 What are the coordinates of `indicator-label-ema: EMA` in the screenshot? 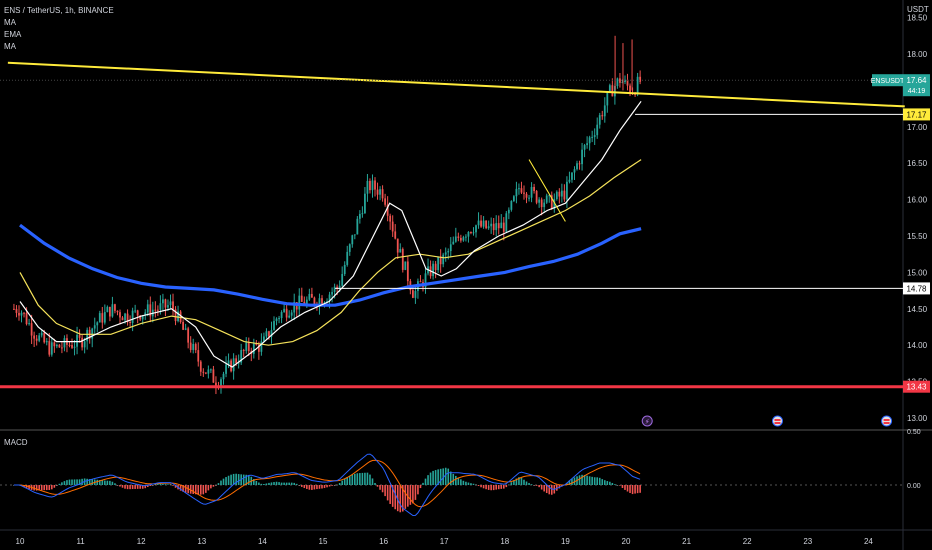 It's located at (13, 34).